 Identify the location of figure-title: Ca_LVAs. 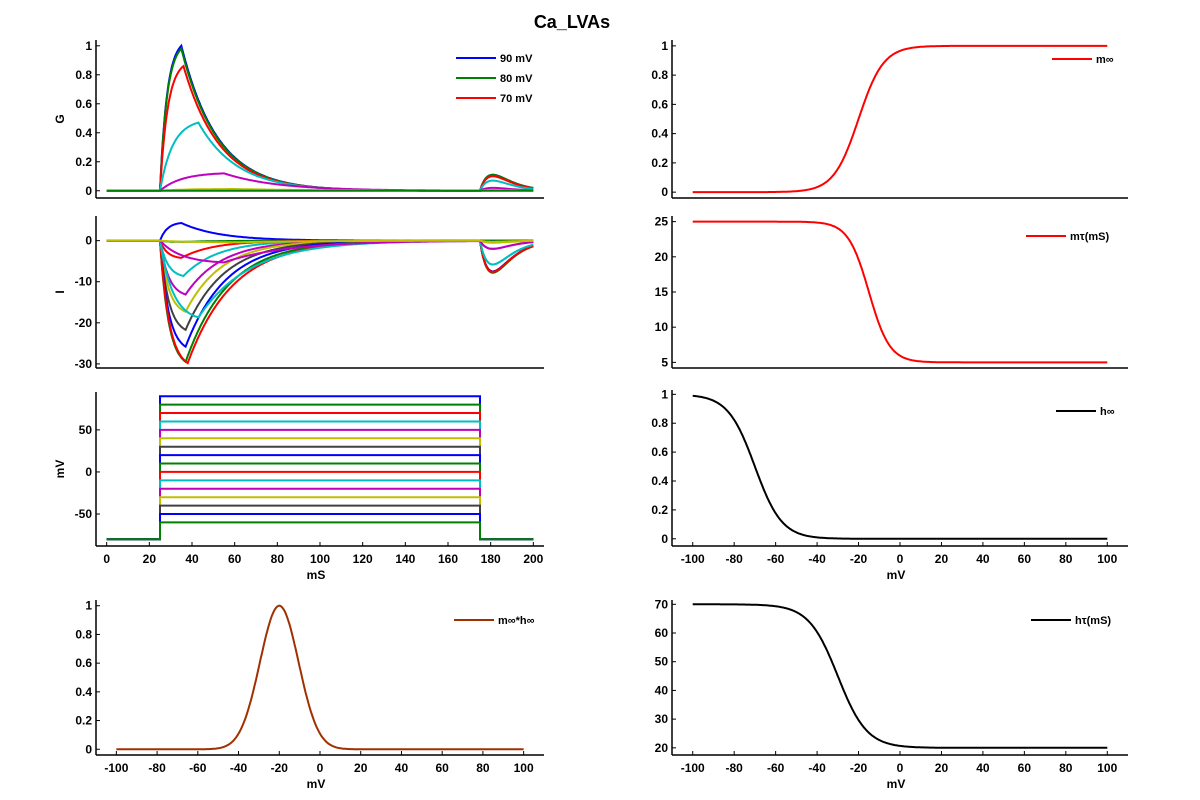
(572, 22).